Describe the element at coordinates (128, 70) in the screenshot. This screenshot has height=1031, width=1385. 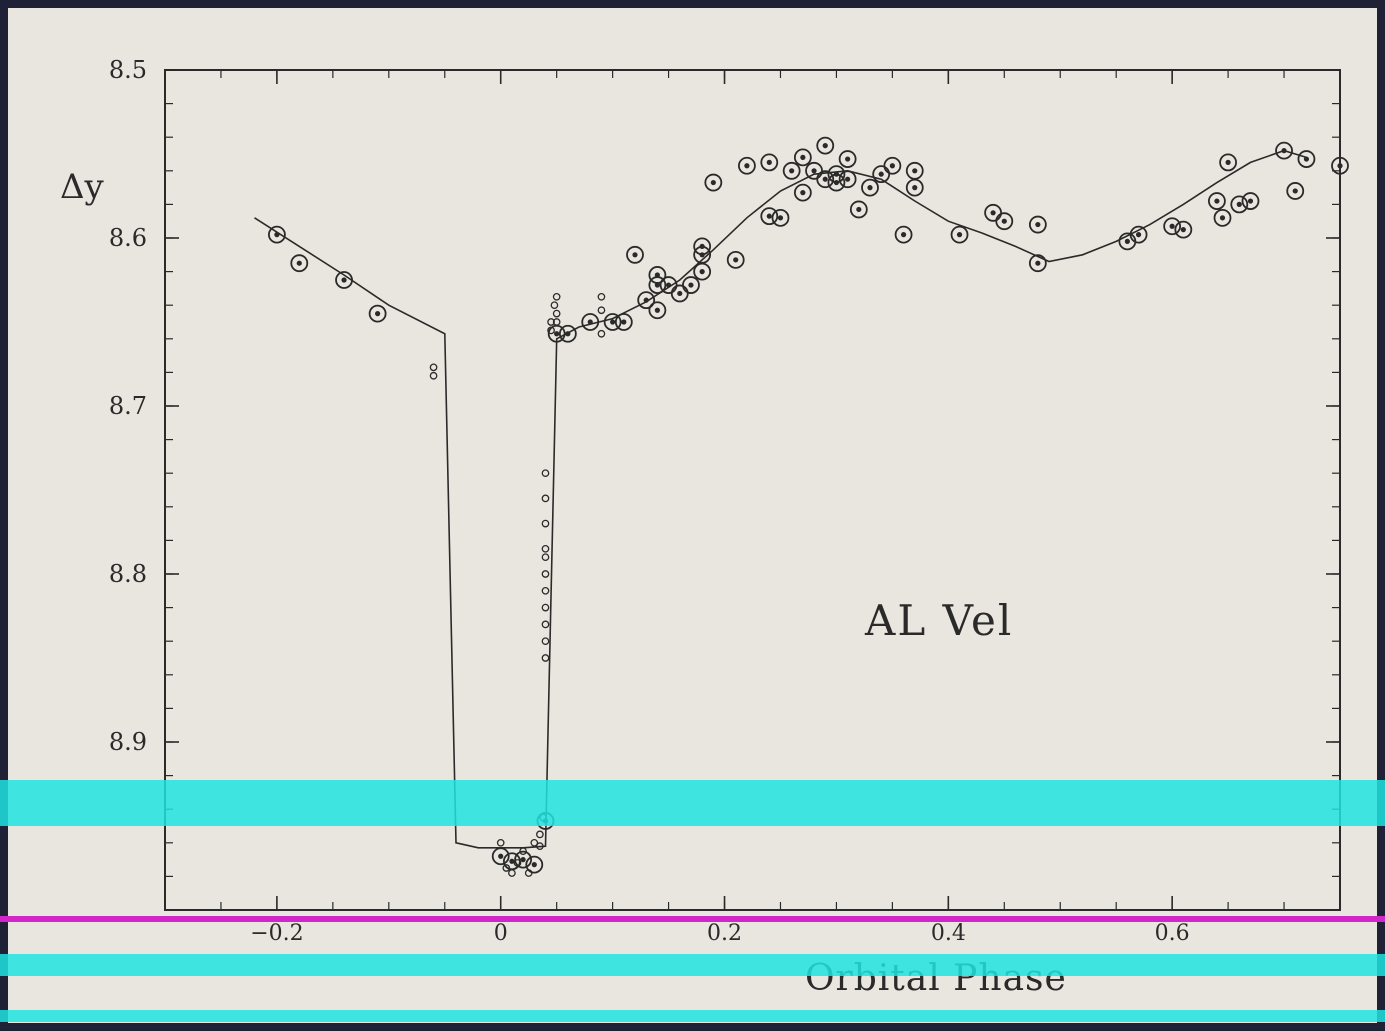
I see `y-tick-label: 8.5` at that location.